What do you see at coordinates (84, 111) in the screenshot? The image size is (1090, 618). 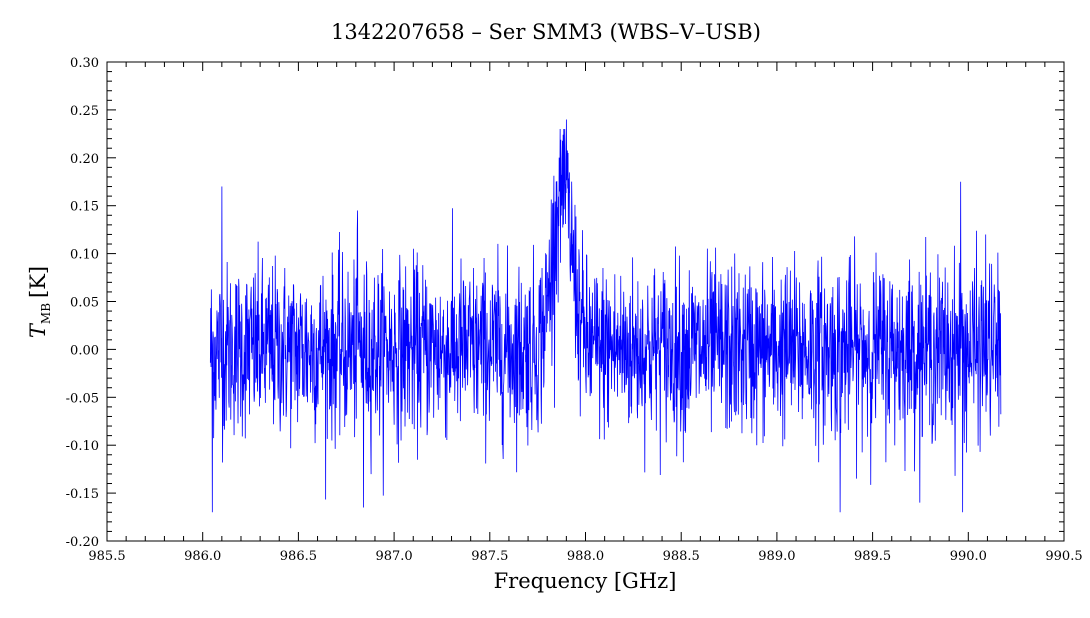 I see `y-tick-label: 0.25` at bounding box center [84, 111].